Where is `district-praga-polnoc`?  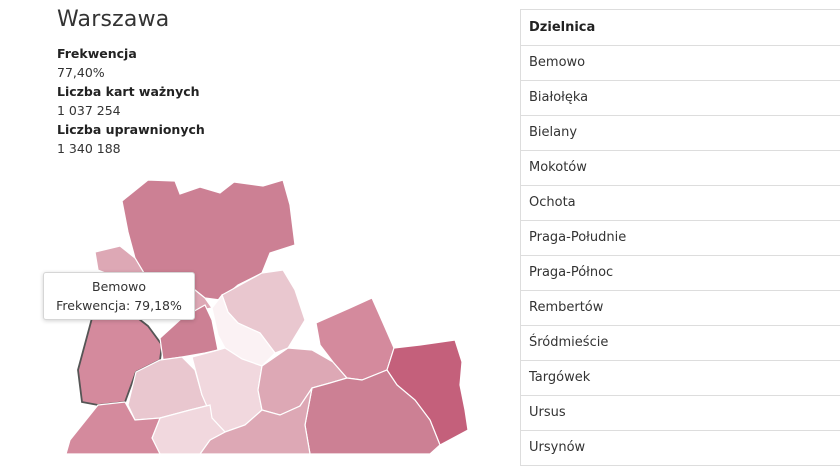 district-praga-polnoc is located at coordinates (243, 330).